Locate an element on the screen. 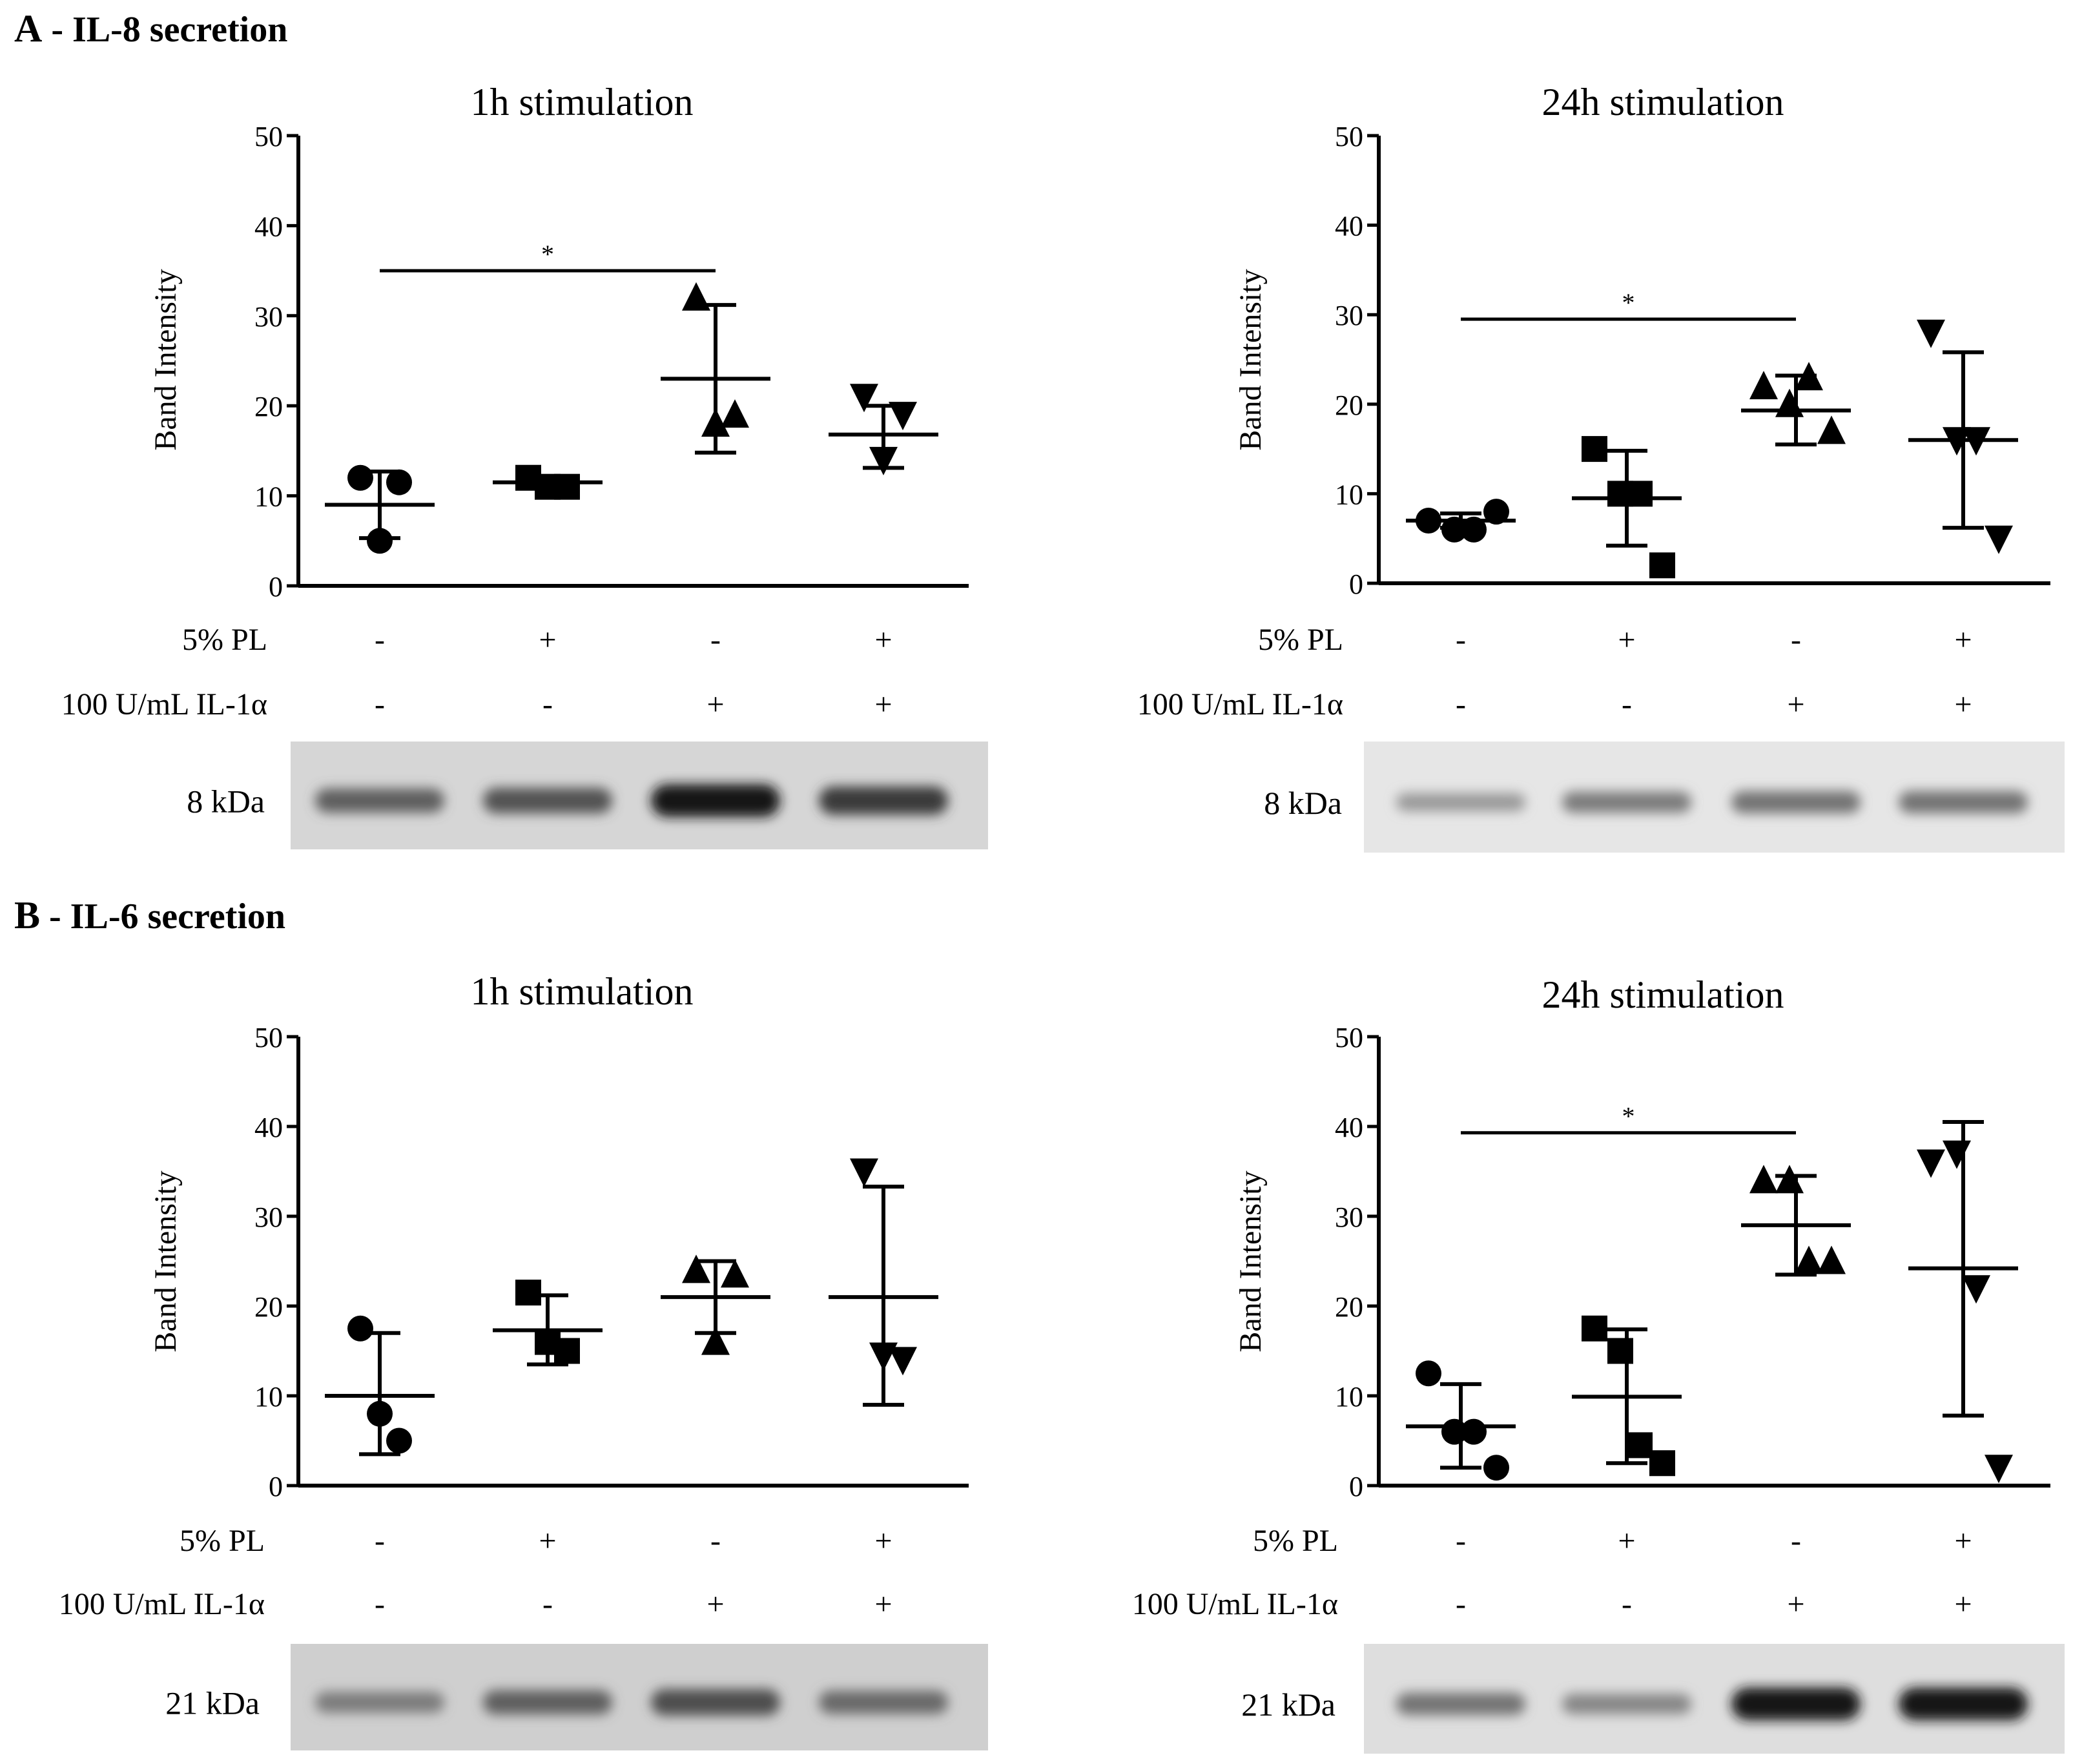  section-a-letter: A is located at coordinates (28, 28).